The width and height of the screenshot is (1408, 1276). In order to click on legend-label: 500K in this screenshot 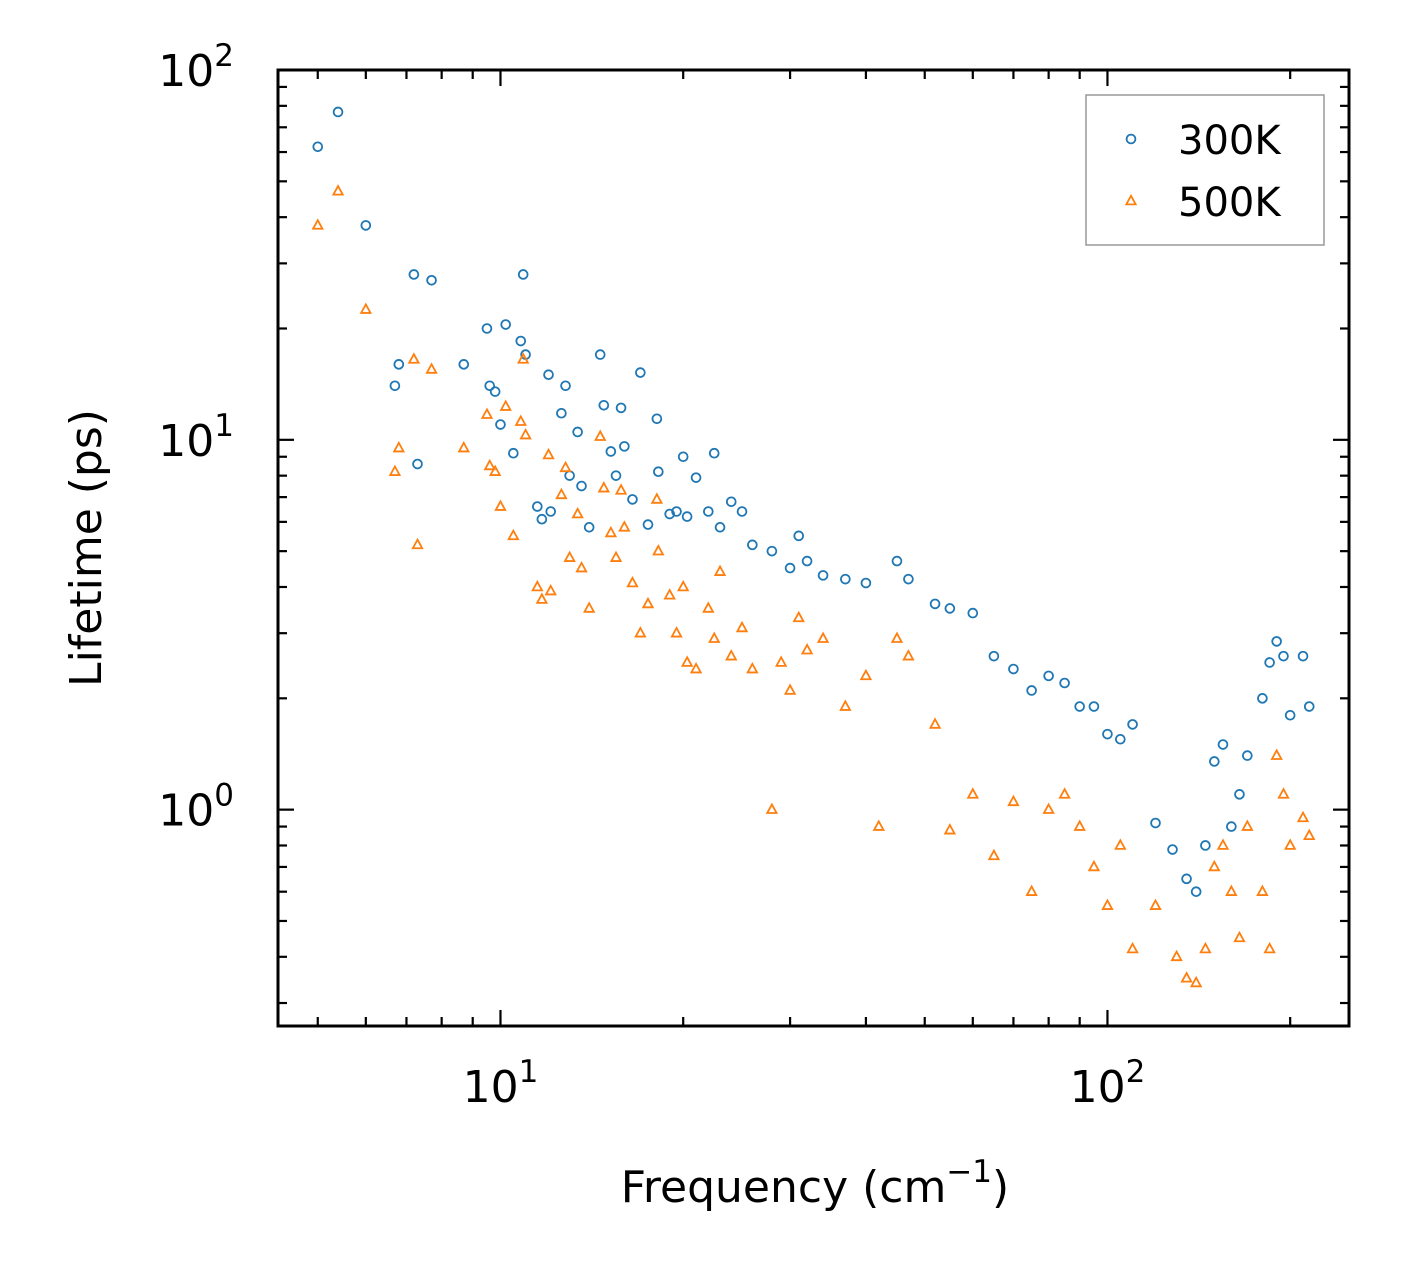, I will do `click(1230, 203)`.